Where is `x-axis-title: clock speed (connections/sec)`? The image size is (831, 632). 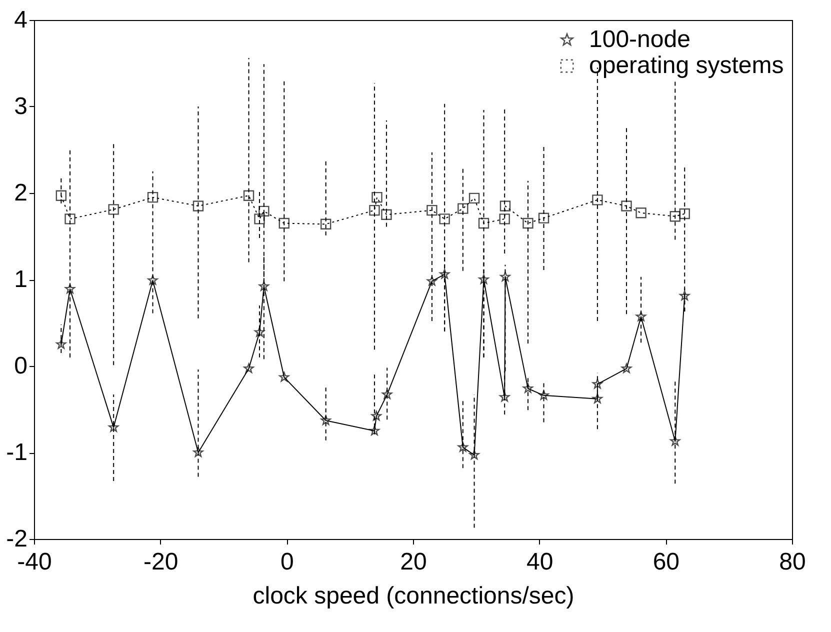
x-axis-title: clock speed (connections/sec) is located at coordinates (413, 596).